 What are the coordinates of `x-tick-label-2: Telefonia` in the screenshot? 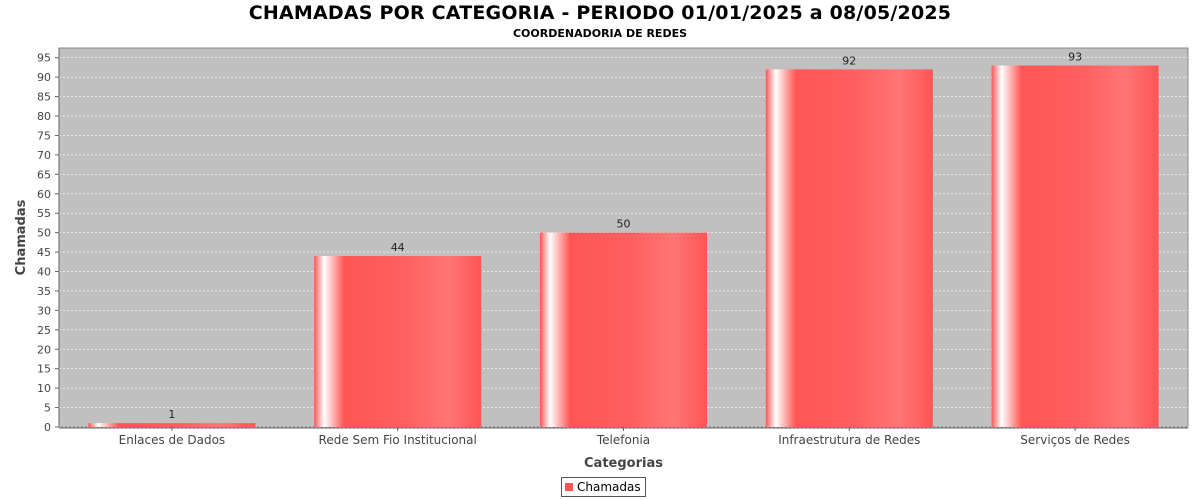 It's located at (623, 440).